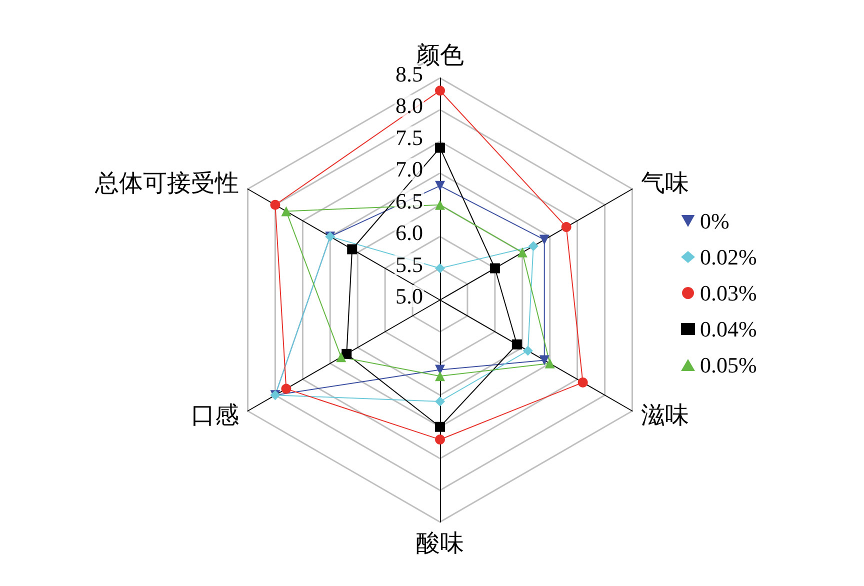 Image resolution: width=864 pixels, height=586 pixels. Describe the element at coordinates (409, 169) in the screenshot. I see `y-tick-label: 7.0` at that location.